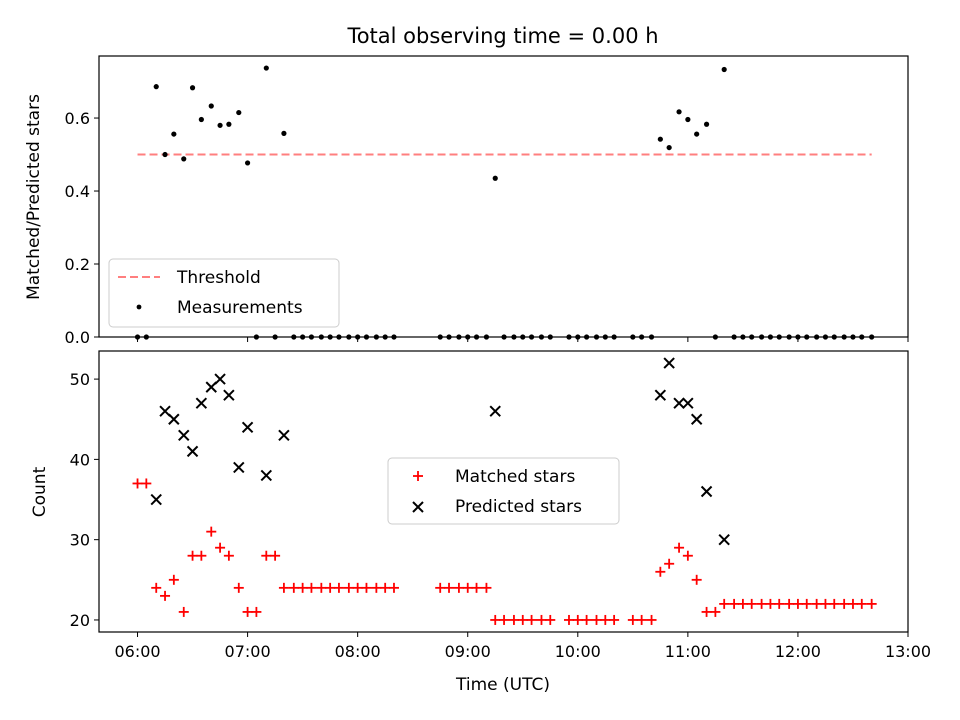 This screenshot has width=960, height=720. Describe the element at coordinates (137, 651) in the screenshot. I see `x-tick-label: 06:00` at that location.